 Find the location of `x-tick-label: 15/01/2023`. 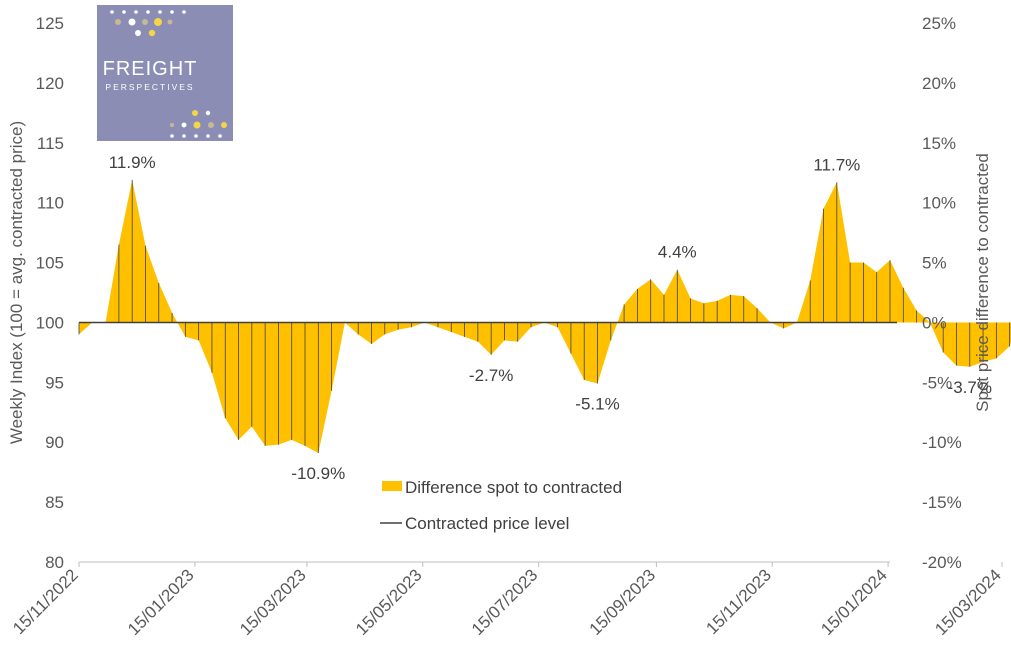

x-tick-label: 15/01/2023 is located at coordinates (161, 602).